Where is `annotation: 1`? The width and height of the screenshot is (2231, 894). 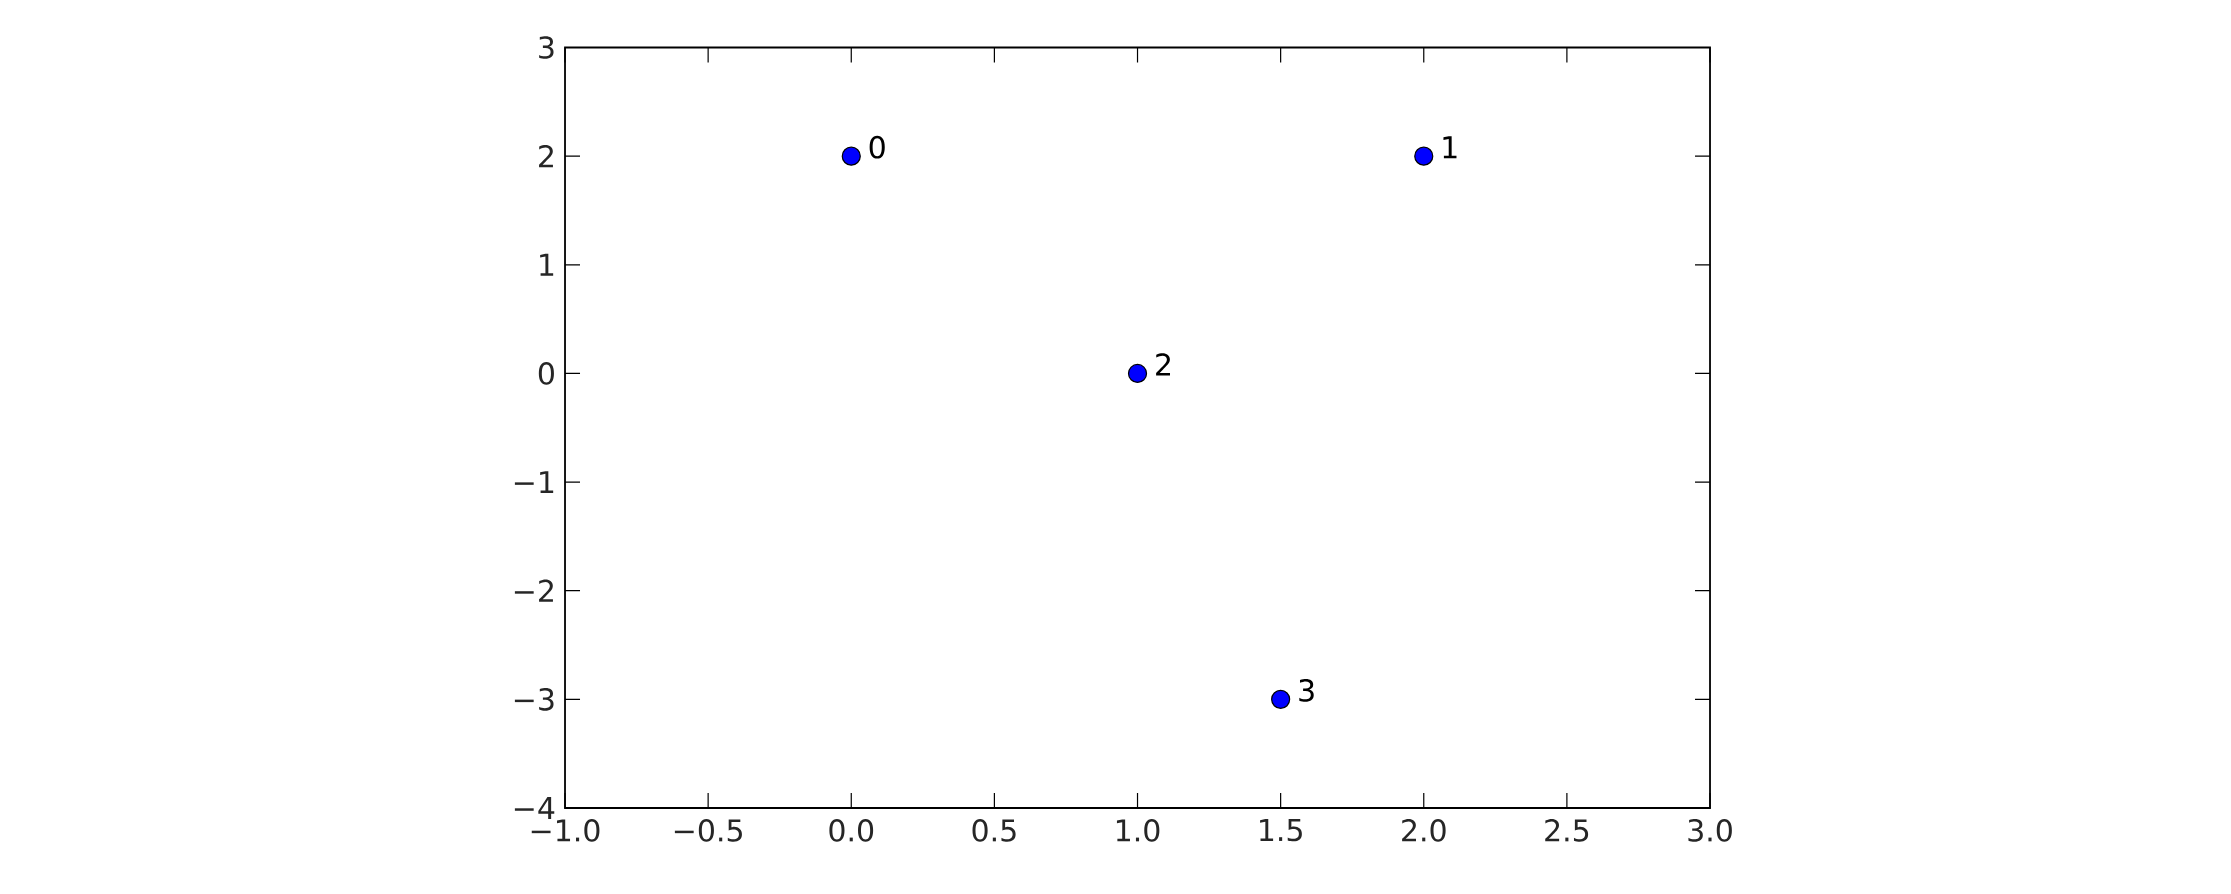 annotation: 1 is located at coordinates (1450, 147).